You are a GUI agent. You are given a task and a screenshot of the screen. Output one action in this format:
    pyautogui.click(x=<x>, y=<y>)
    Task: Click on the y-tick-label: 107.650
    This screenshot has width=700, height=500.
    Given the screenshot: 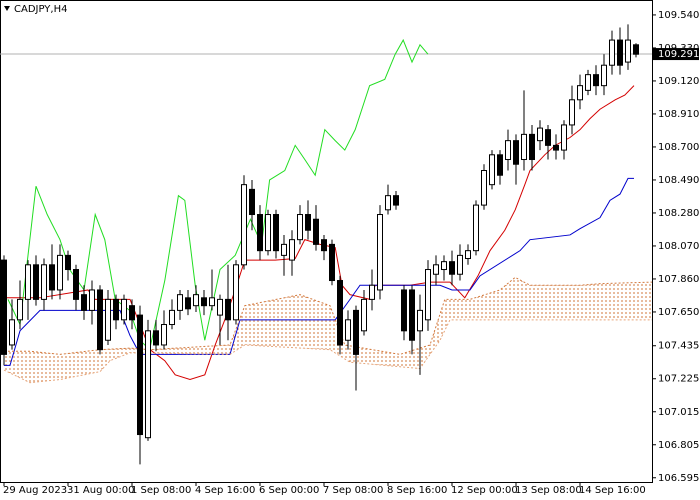 What is the action you would take?
    pyautogui.click(x=678, y=312)
    